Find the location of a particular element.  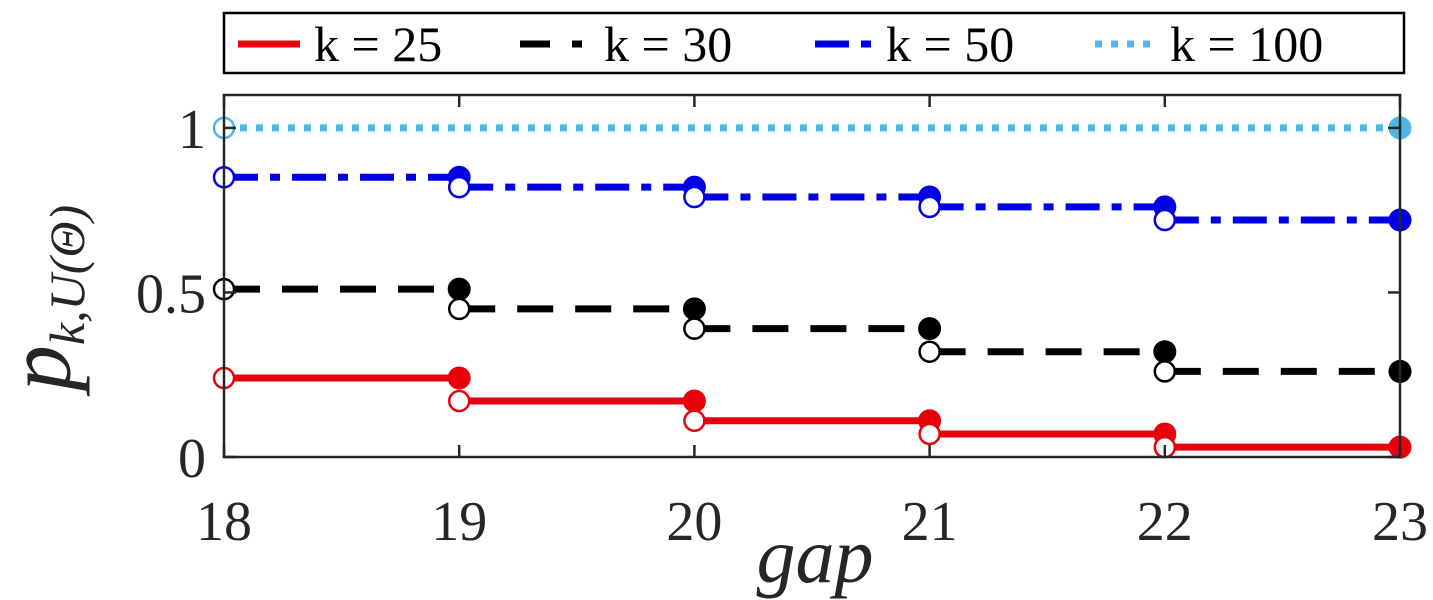

legend-box is located at coordinates (814, 43).